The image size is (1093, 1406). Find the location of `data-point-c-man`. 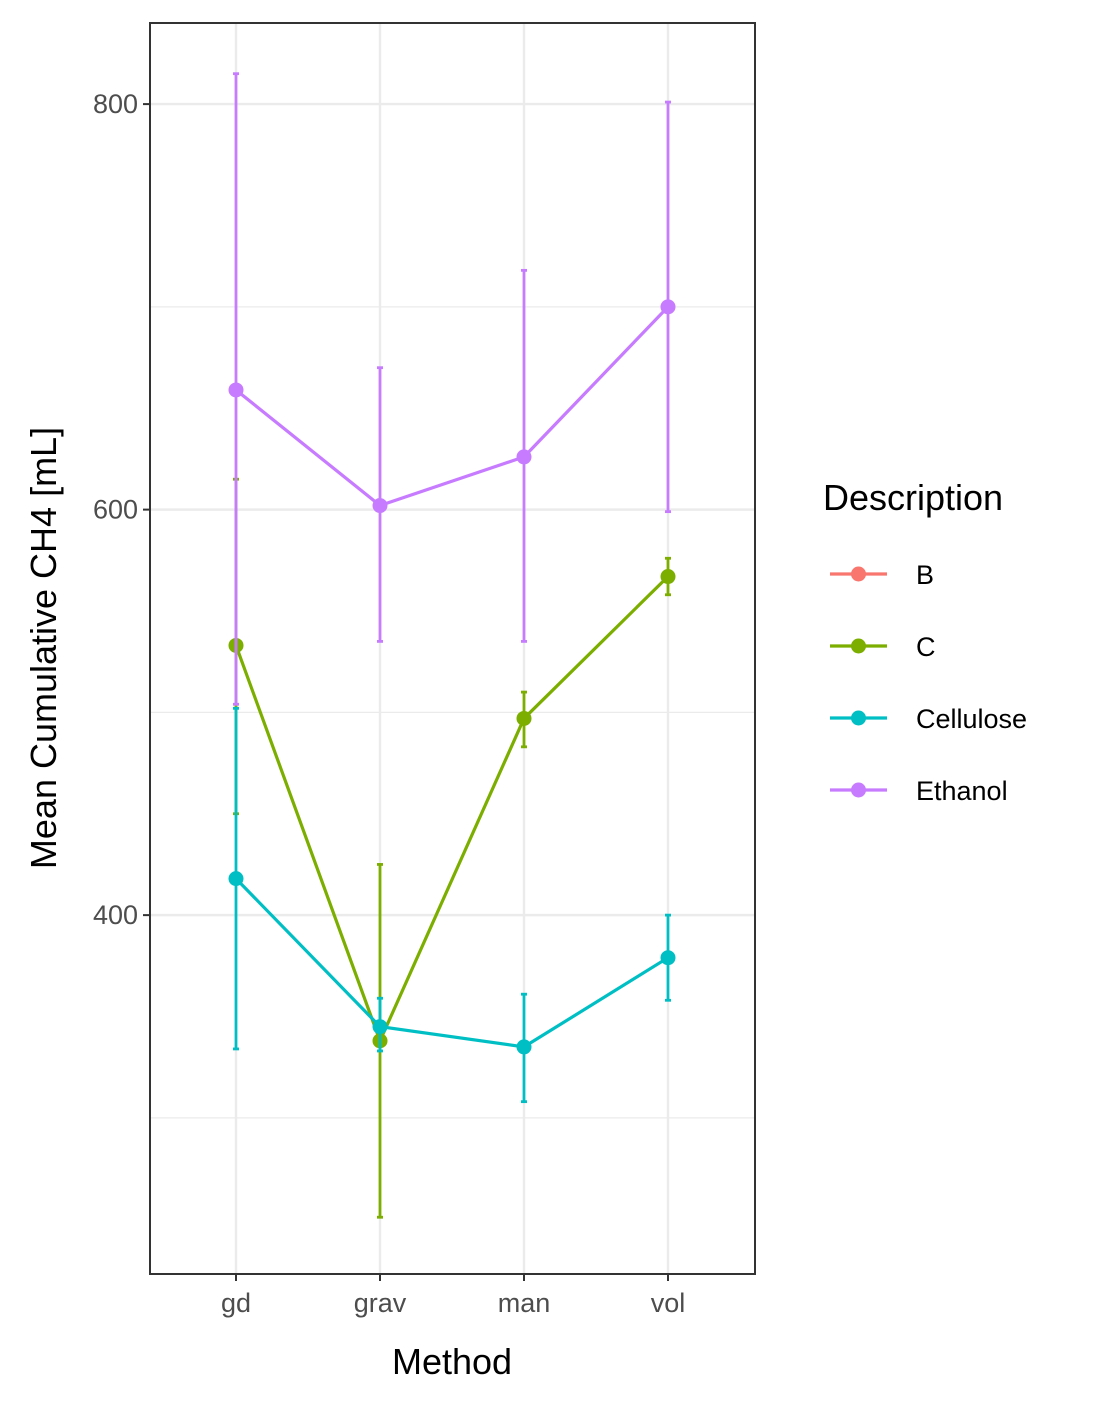

data-point-c-man is located at coordinates (524, 718).